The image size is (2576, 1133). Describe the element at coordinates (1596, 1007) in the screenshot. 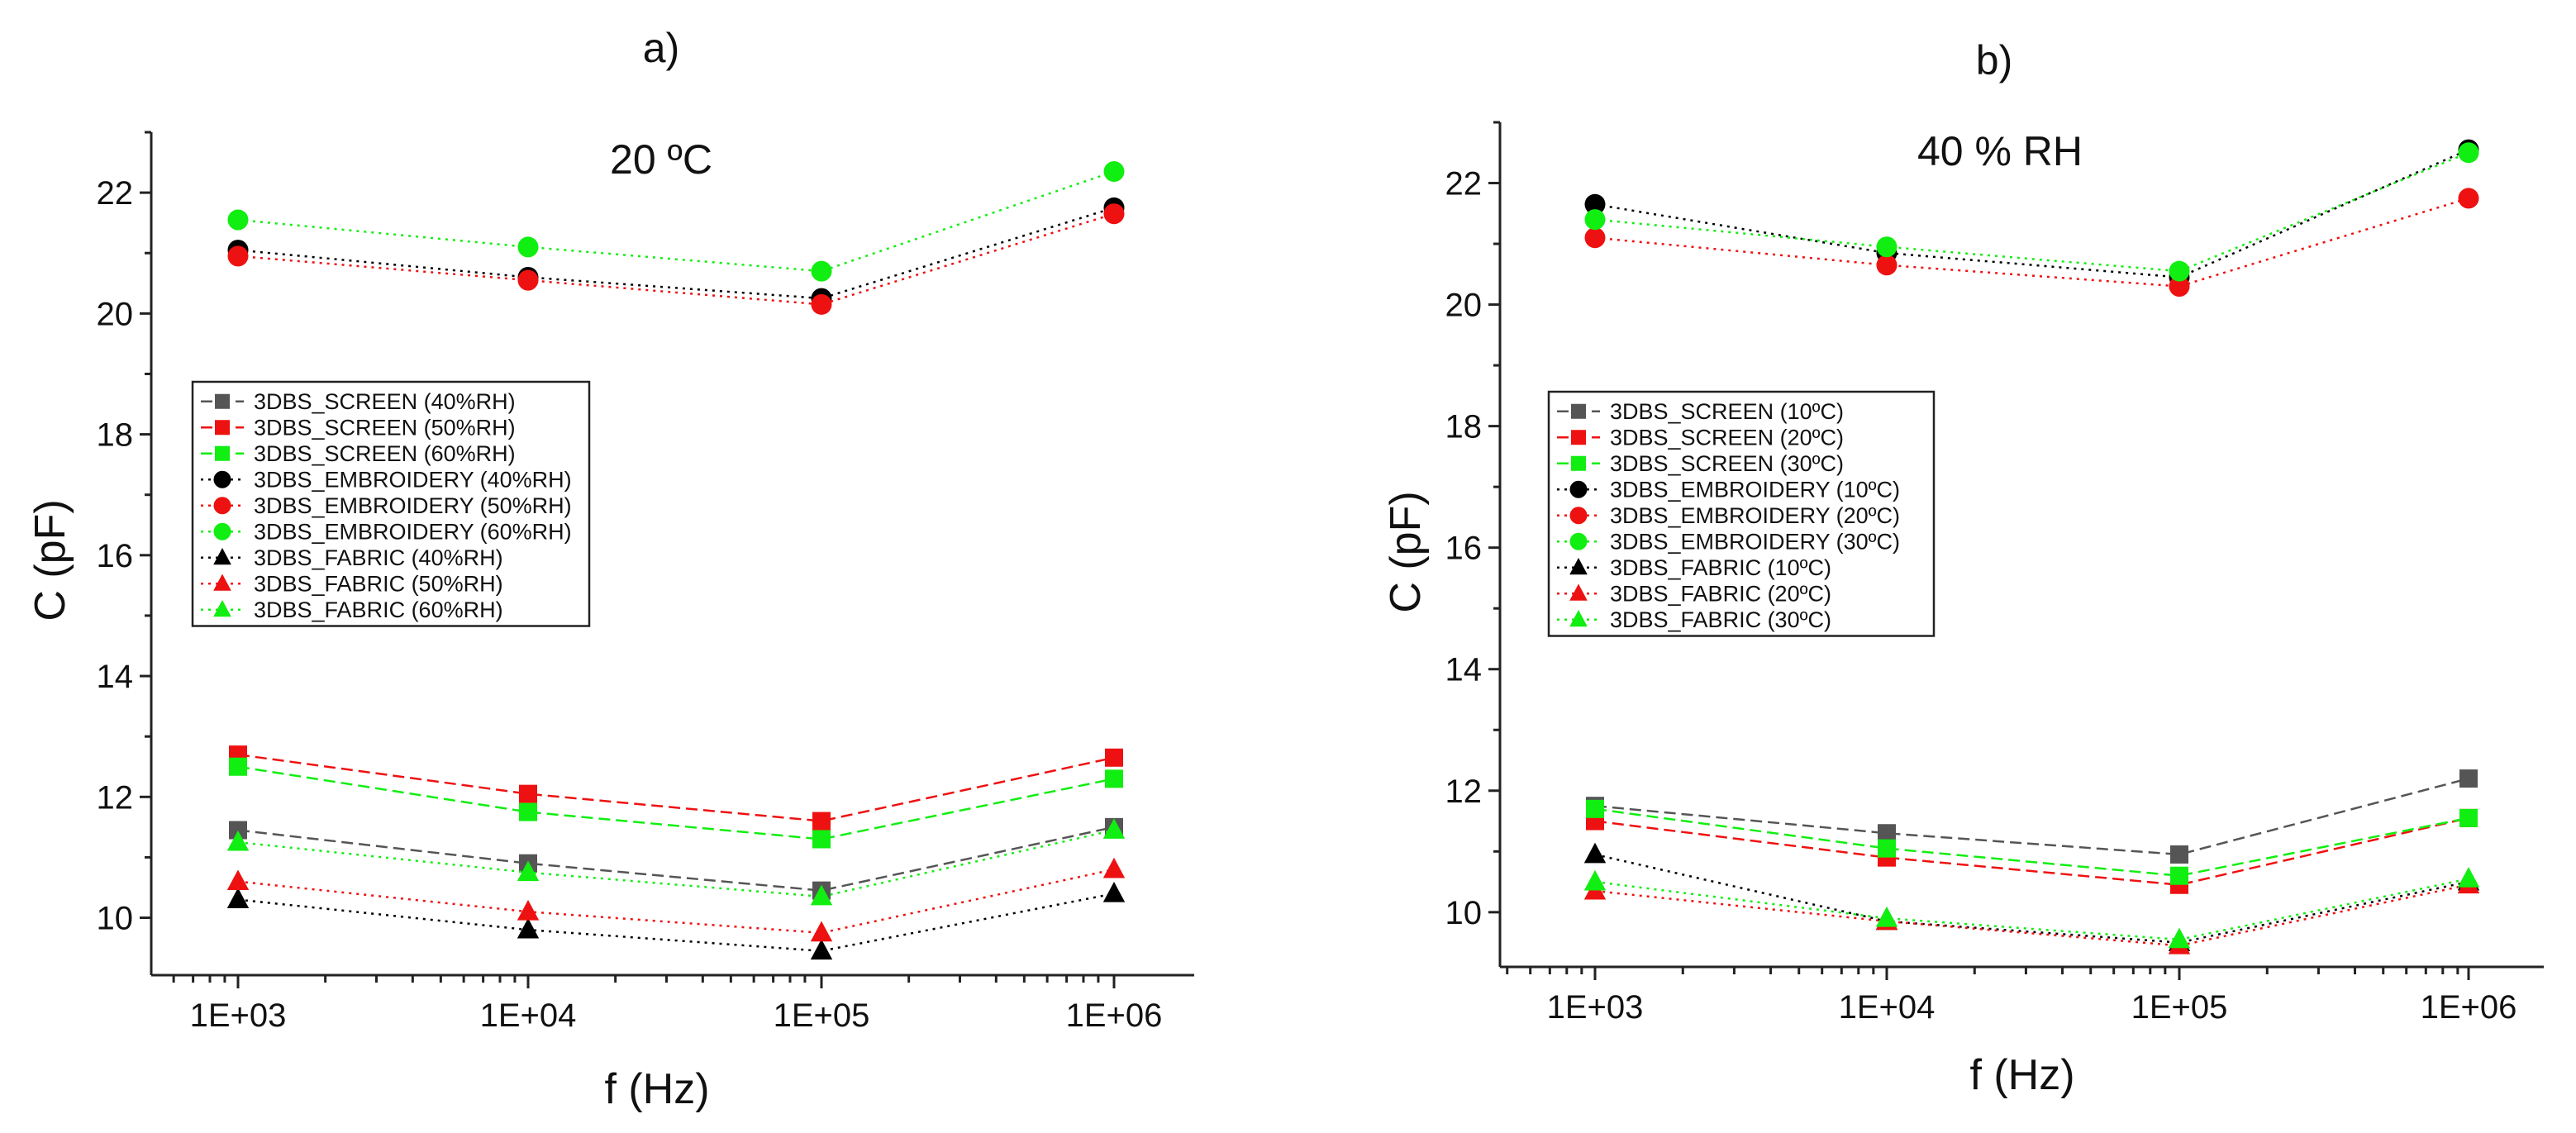

I see `x-tick-label: 1E+03` at that location.